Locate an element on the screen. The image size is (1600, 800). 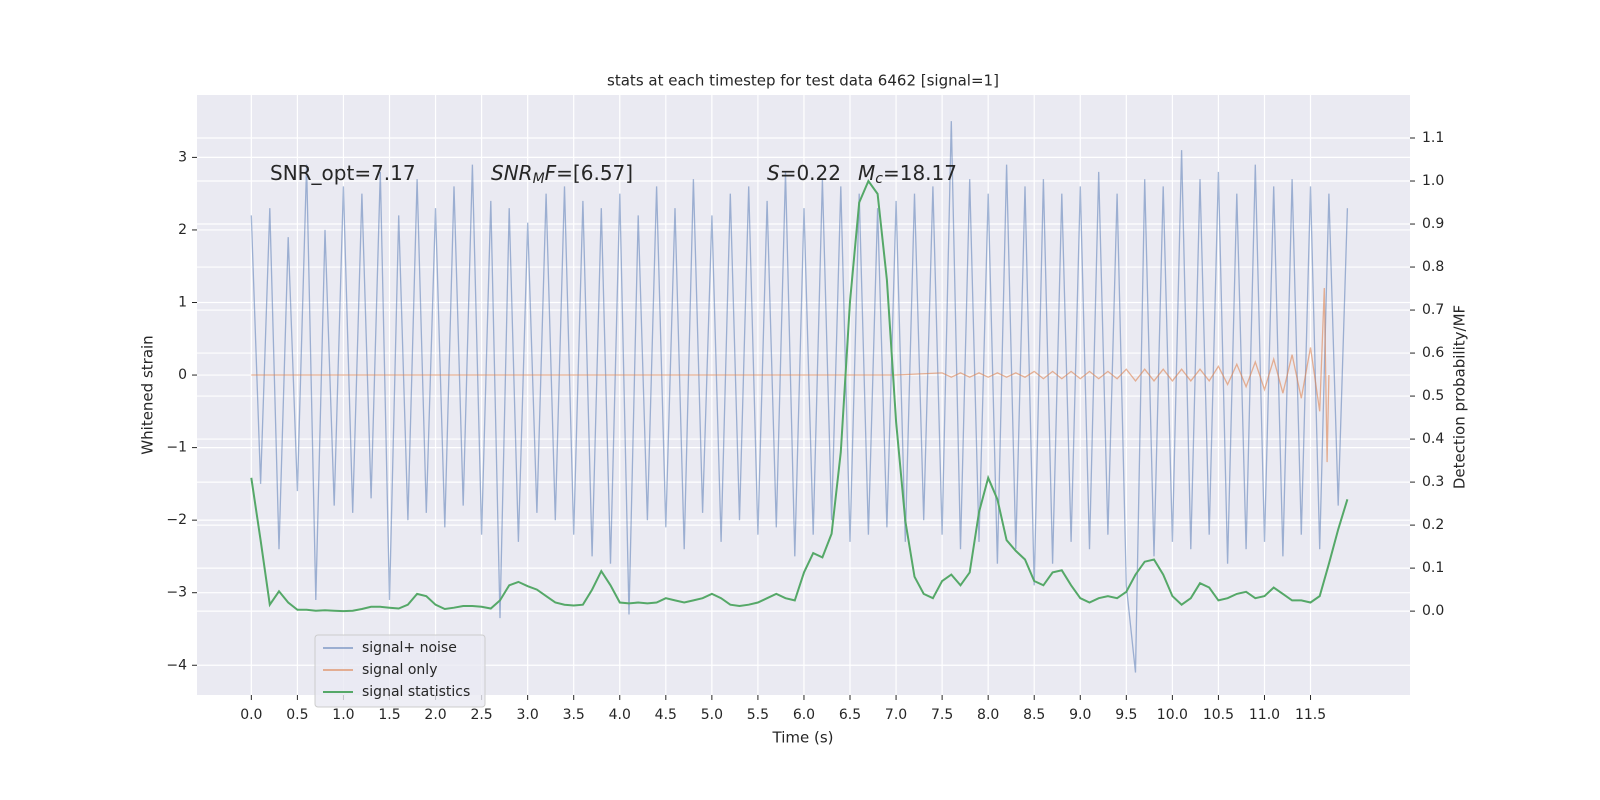
legend-label: signal only is located at coordinates (399, 670).